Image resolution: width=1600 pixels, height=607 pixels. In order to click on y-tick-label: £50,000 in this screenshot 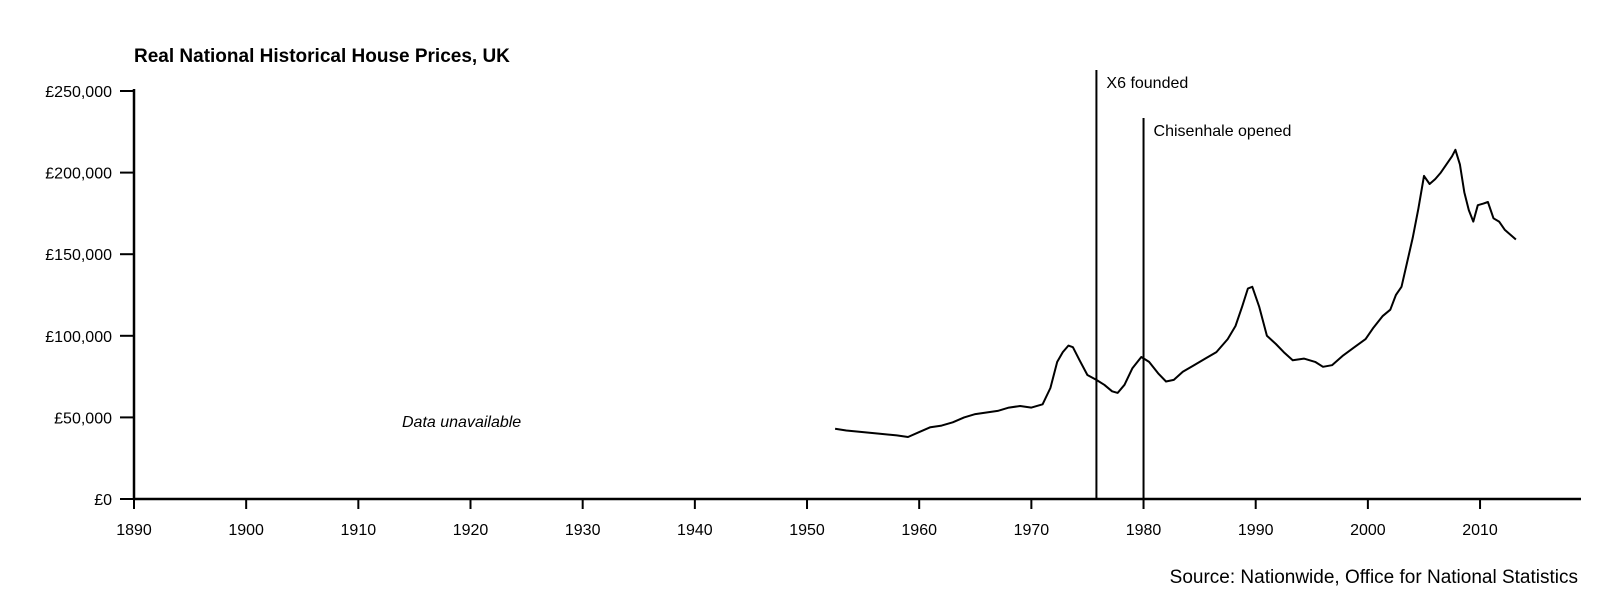, I will do `click(83, 418)`.